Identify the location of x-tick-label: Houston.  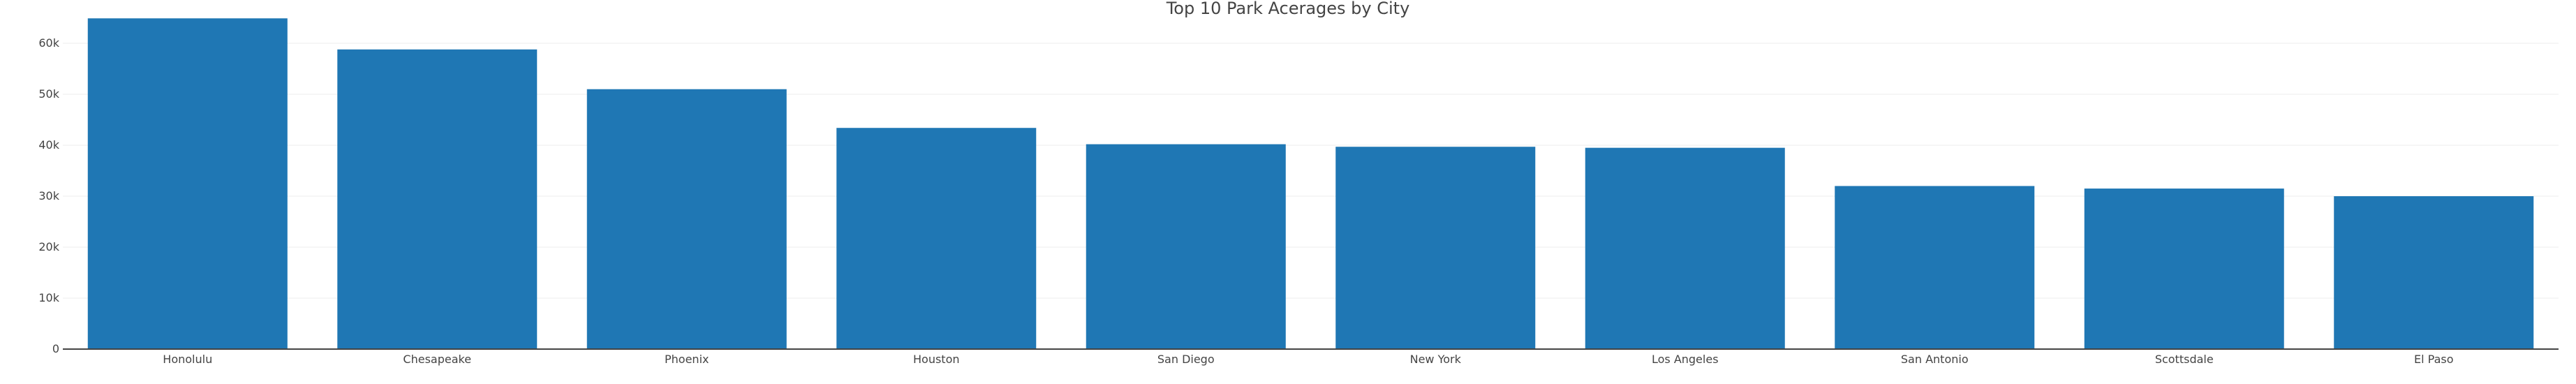
(936, 360).